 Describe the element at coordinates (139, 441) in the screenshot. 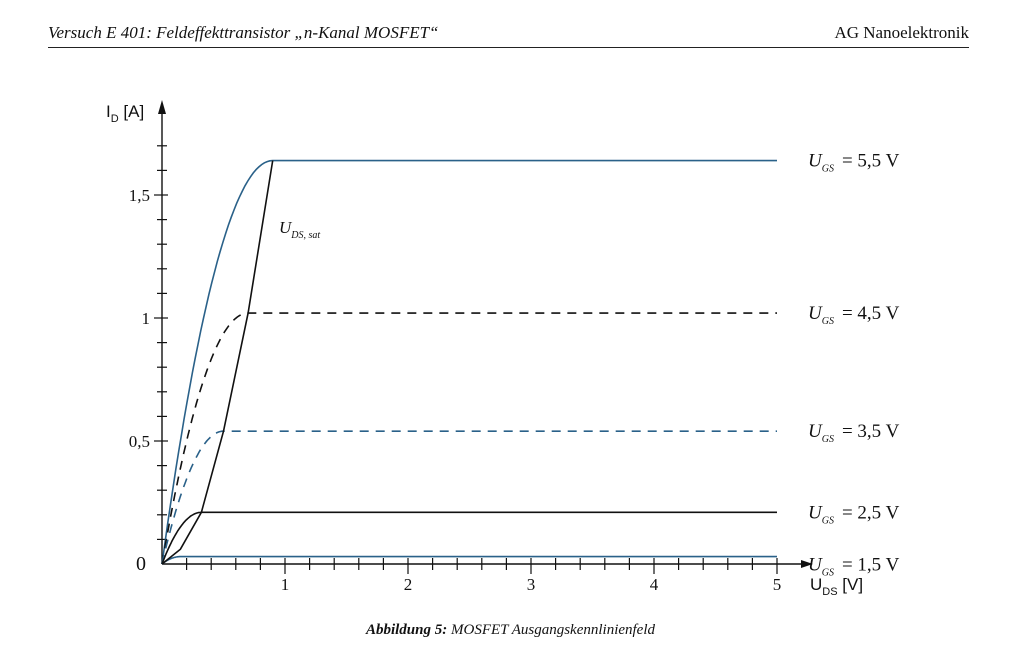

I see `y-tick-label: 0,5` at that location.